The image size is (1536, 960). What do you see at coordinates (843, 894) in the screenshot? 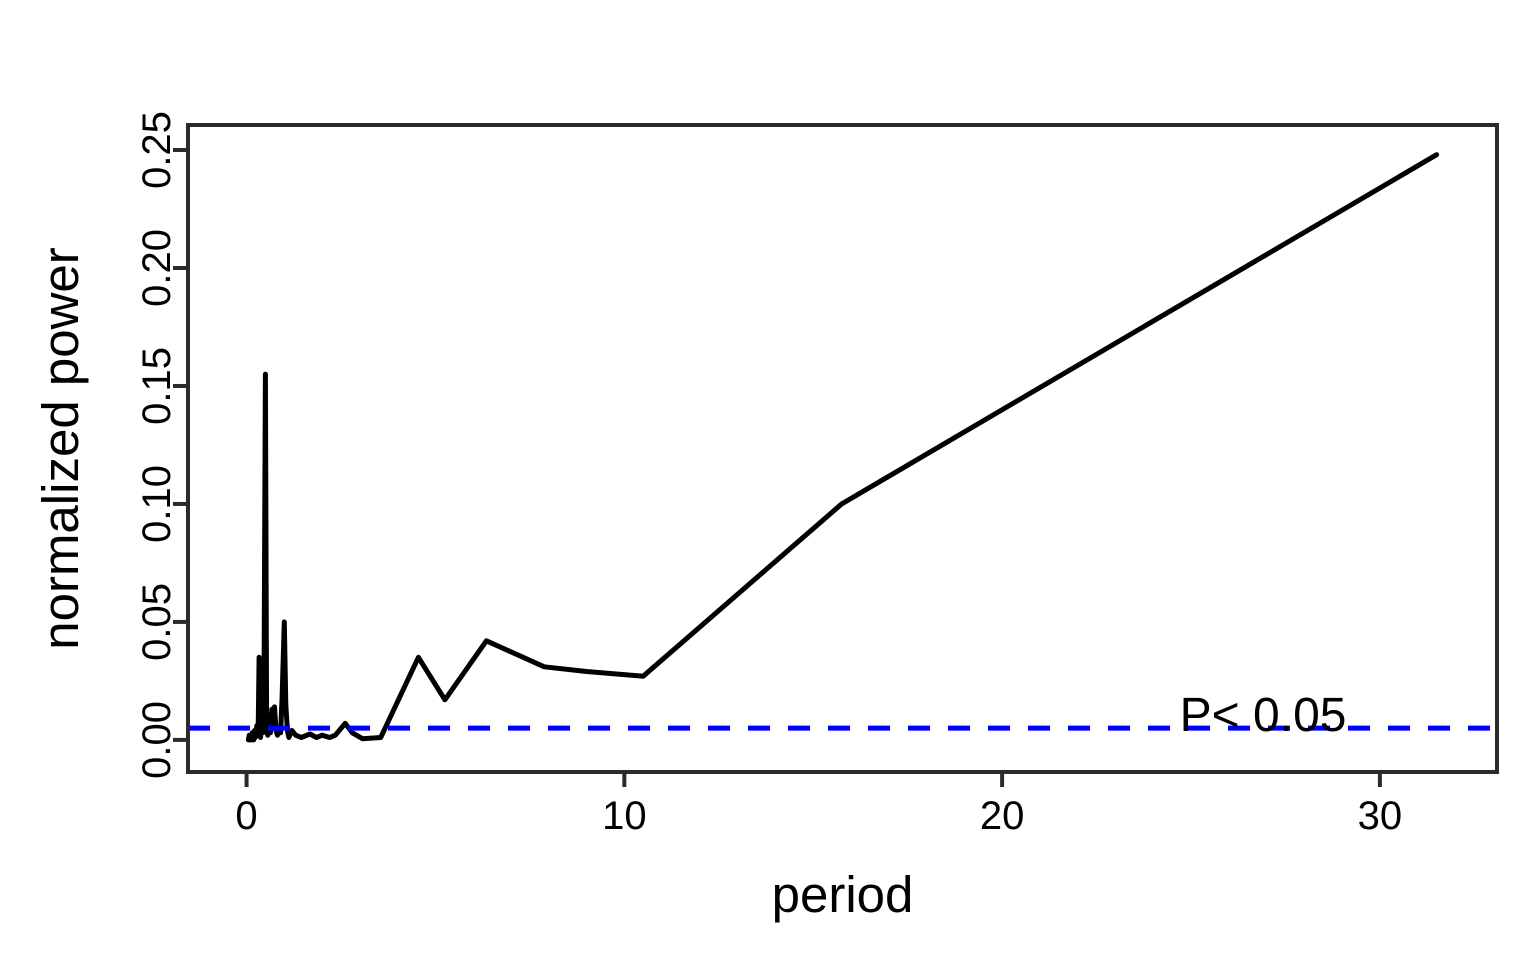
I see `x-axis-label: period` at bounding box center [843, 894].